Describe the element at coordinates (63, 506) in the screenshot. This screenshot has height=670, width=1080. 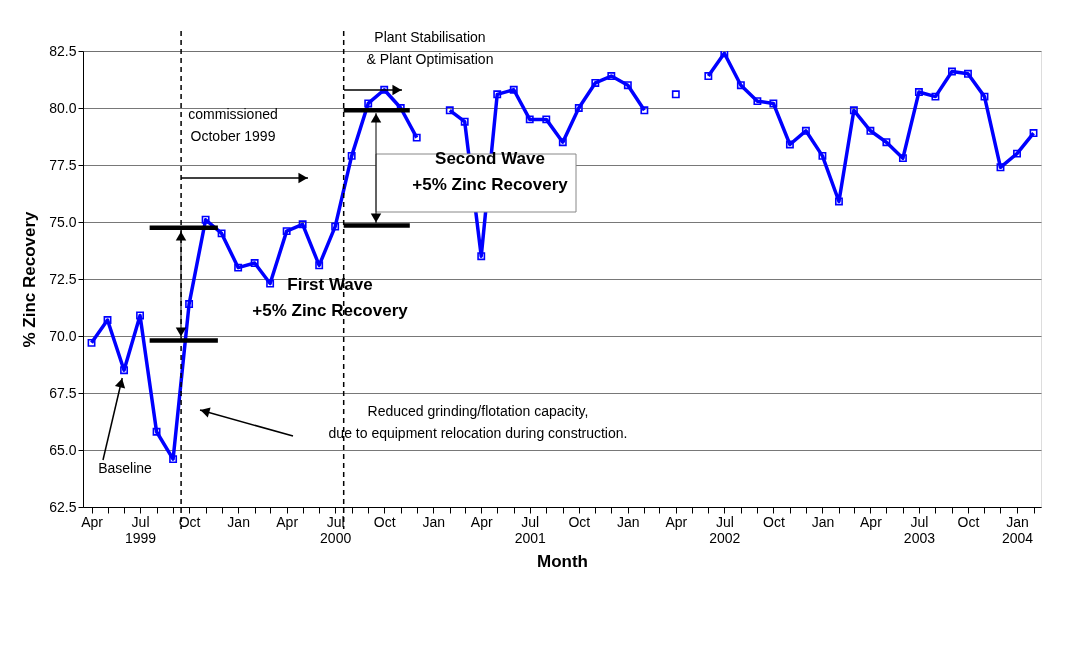
I see `y-tick-label: 62.5` at that location.